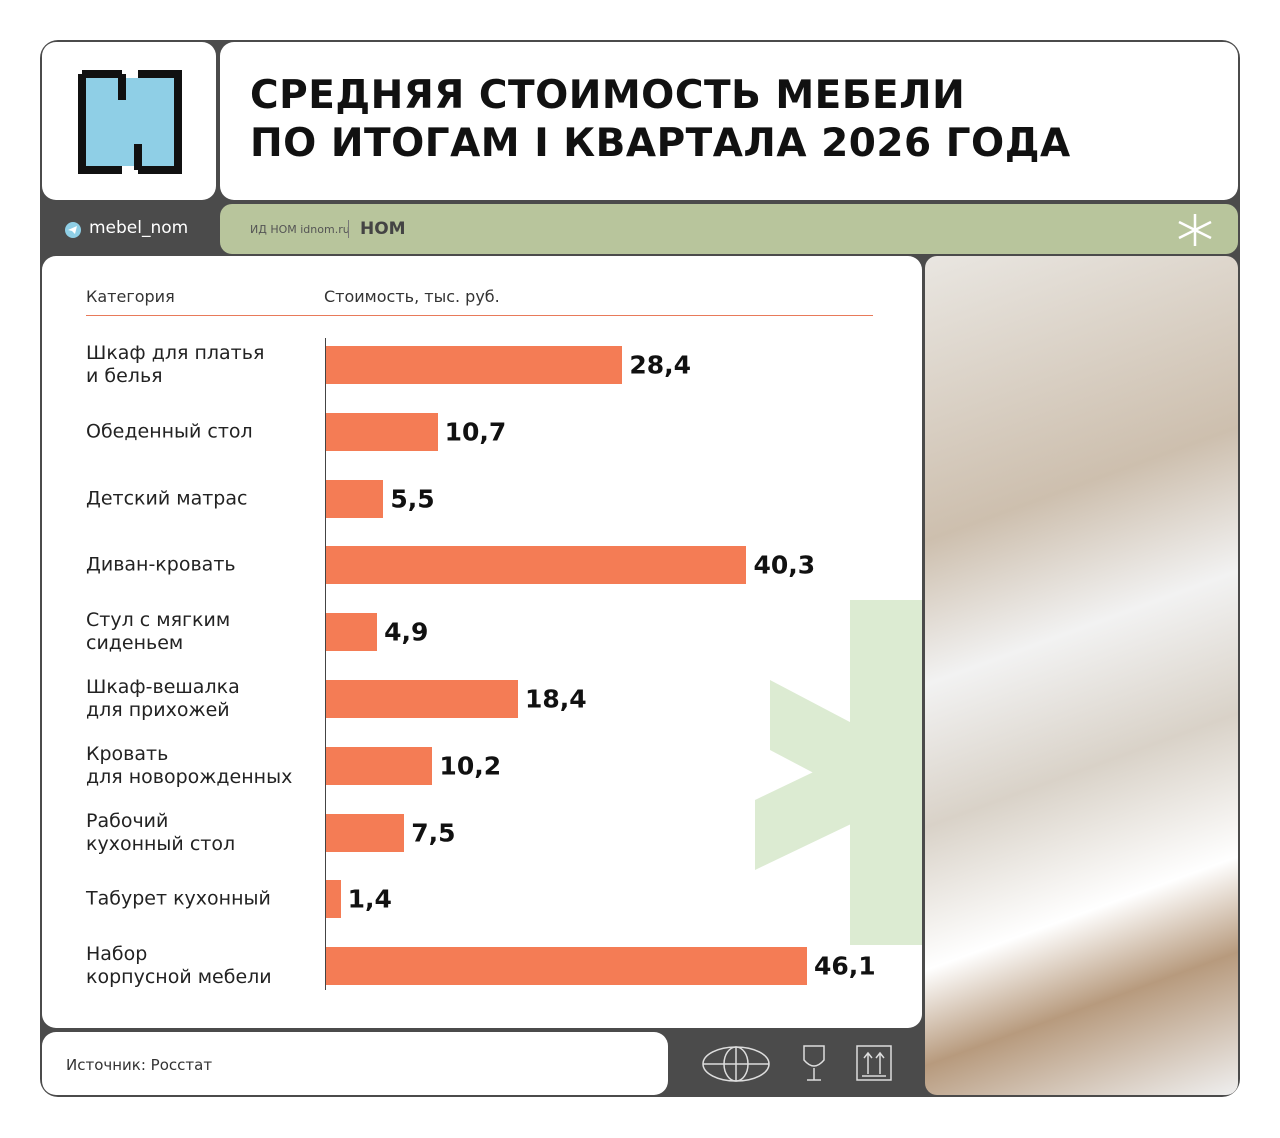 Image resolution: width=1280 pixels, height=1138 pixels. What do you see at coordinates (838, 772) in the screenshot?
I see `green-asterisk` at bounding box center [838, 772].